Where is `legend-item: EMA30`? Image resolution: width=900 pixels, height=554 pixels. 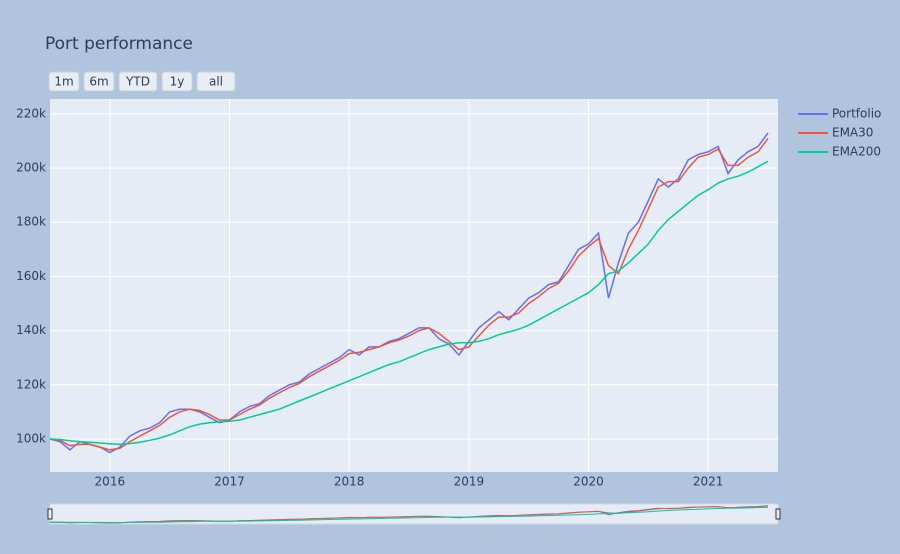
legend-item: EMA30 is located at coordinates (835, 133).